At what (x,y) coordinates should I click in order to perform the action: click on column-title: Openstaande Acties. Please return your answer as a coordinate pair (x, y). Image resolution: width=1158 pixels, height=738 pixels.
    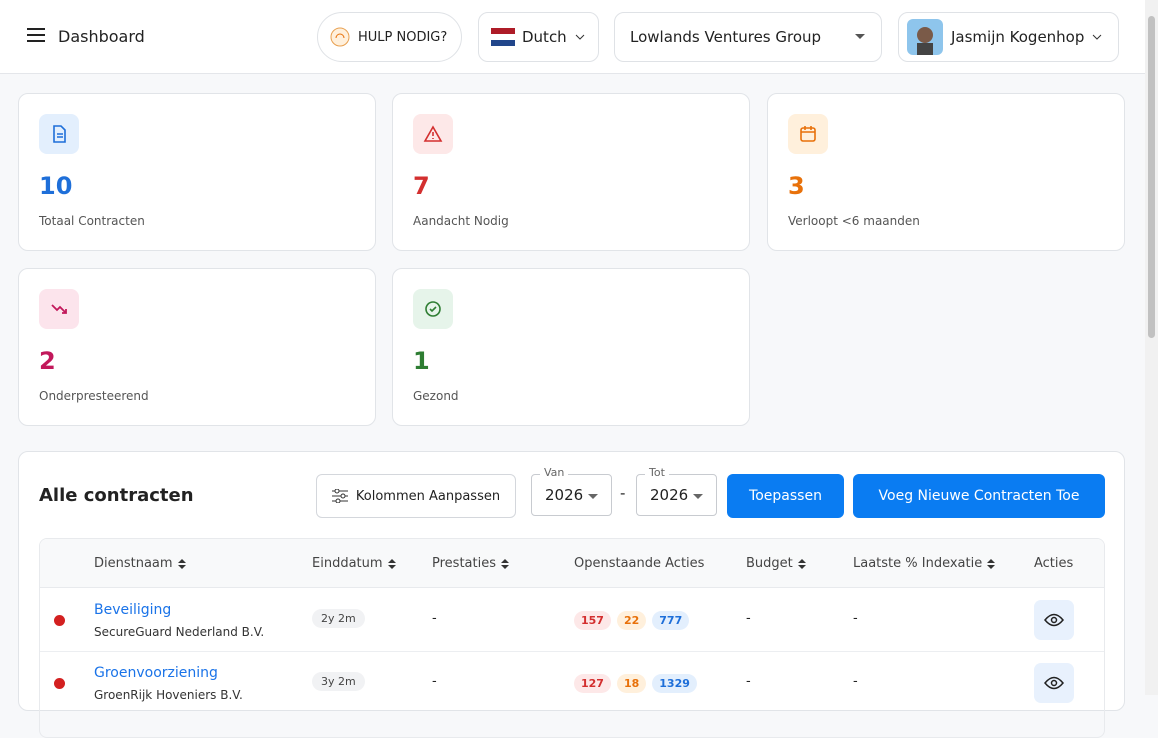
    Looking at the image, I should click on (639, 563).